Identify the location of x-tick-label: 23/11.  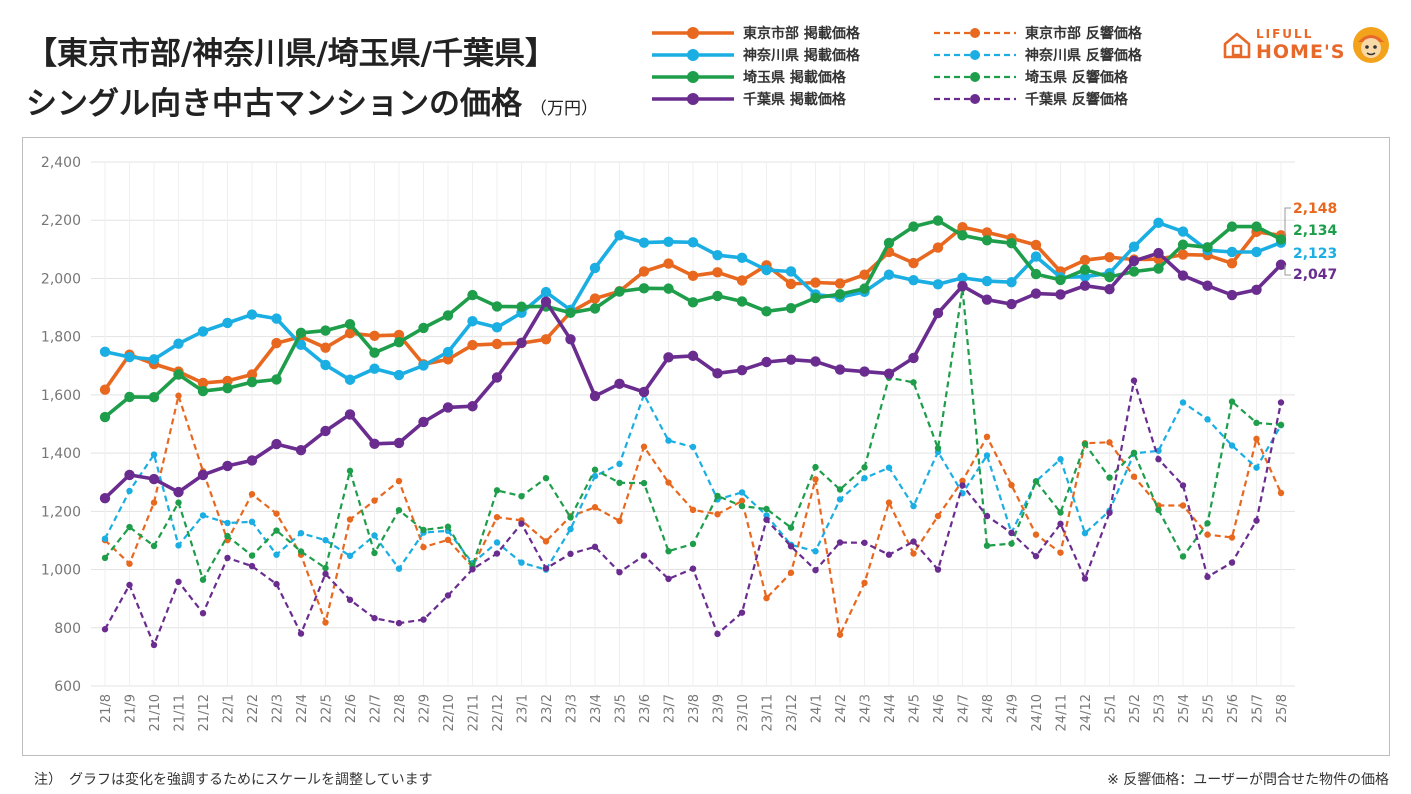
(768, 712).